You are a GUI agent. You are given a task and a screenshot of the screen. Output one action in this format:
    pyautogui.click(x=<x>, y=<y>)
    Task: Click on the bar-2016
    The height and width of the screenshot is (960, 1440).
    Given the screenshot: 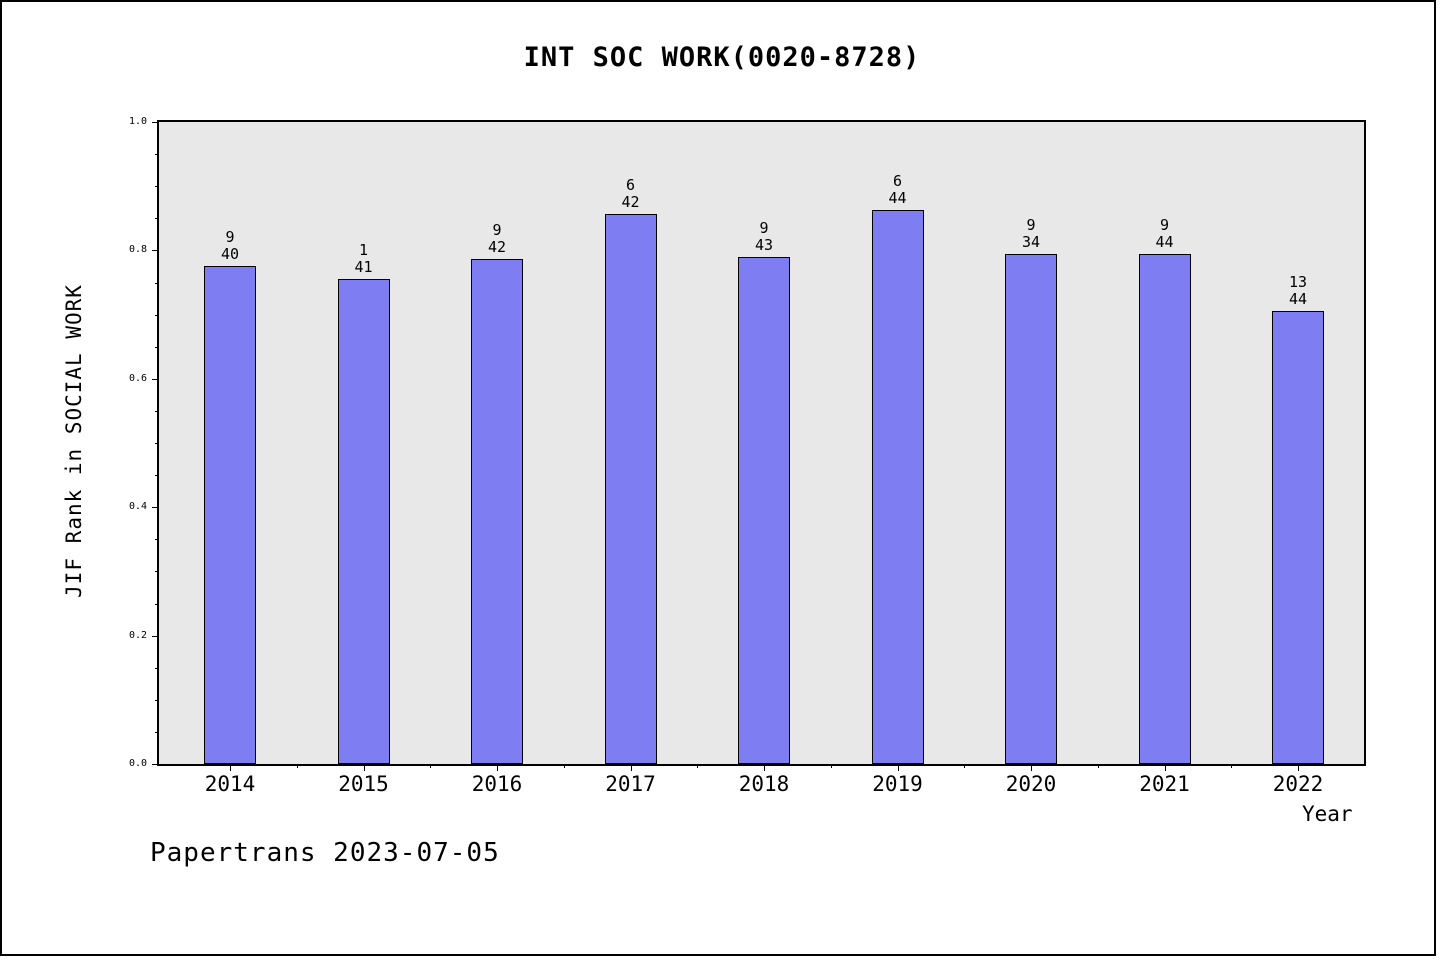 What is the action you would take?
    pyautogui.click(x=497, y=511)
    